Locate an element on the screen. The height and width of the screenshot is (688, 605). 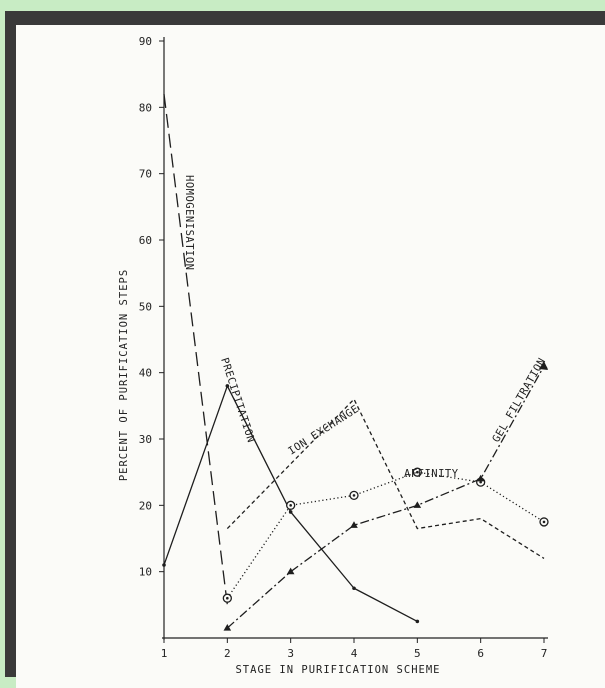
series-line-ion-exchange is located at coordinates (385, 478).